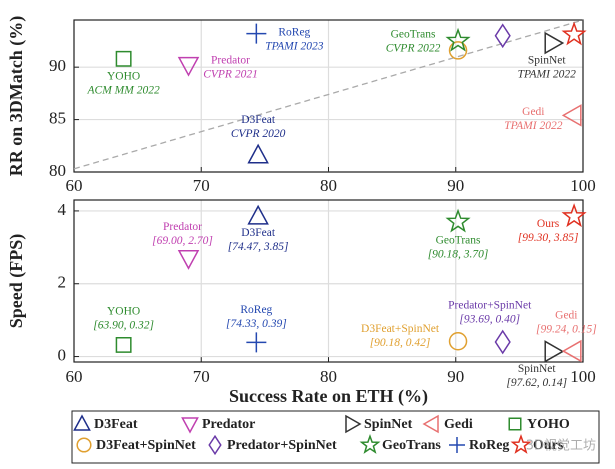 Image resolution: width=615 pixels, height=469 pixels. What do you see at coordinates (146, 445) in the screenshot?
I see `legend-label: D3Feat+SpinNet` at bounding box center [146, 445].